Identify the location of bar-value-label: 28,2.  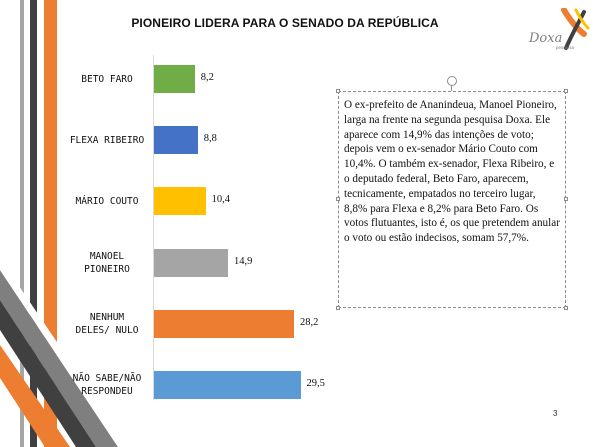
(309, 322).